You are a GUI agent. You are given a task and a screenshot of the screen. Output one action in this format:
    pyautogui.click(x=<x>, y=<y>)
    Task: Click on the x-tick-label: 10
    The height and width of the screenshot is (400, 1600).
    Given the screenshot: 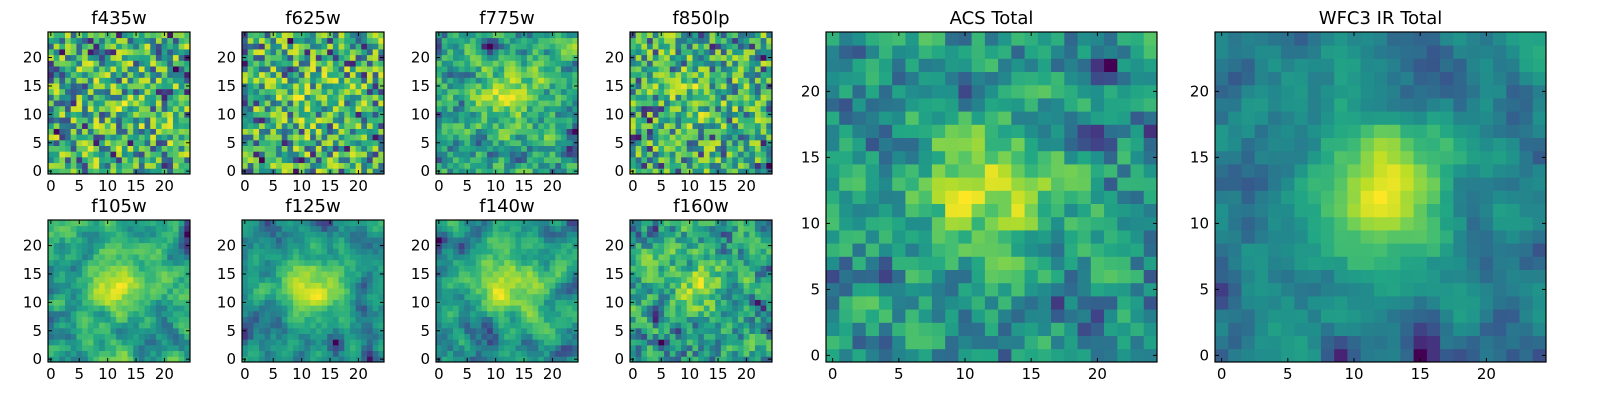 What is the action you would take?
    pyautogui.click(x=495, y=374)
    